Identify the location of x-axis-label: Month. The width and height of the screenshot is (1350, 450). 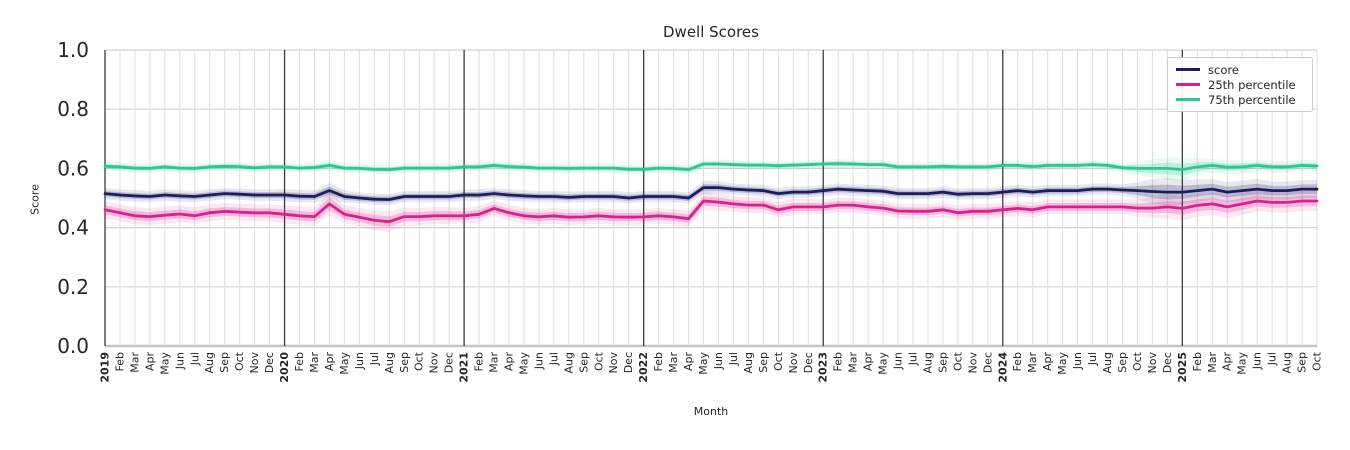
(711, 411).